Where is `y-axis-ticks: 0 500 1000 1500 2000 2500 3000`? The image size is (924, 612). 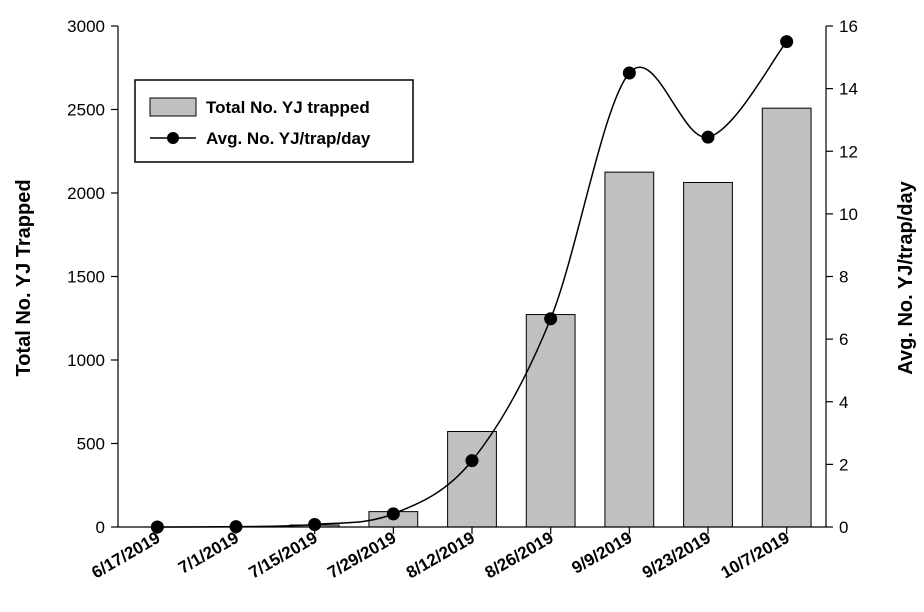 y-axis-ticks: 0 500 1000 1500 2000 2500 3000 is located at coordinates (92, 277).